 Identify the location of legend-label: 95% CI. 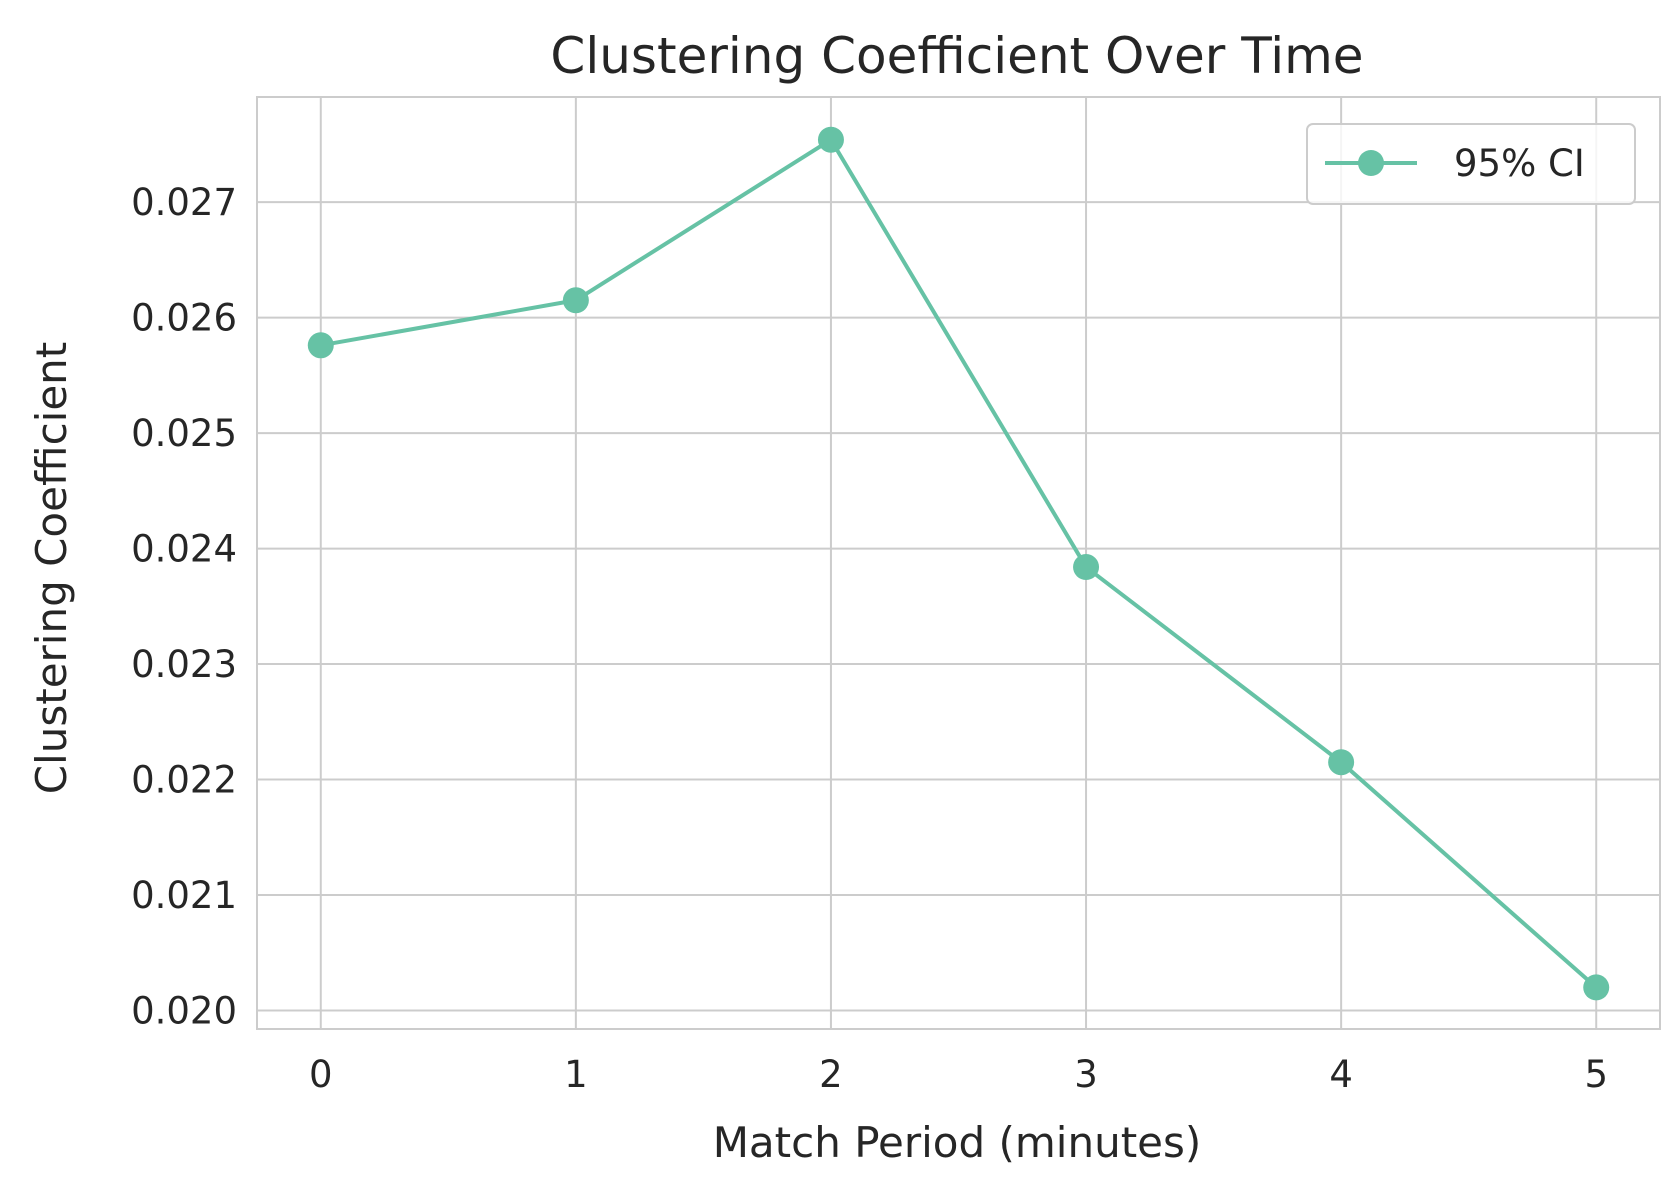
(1519, 163).